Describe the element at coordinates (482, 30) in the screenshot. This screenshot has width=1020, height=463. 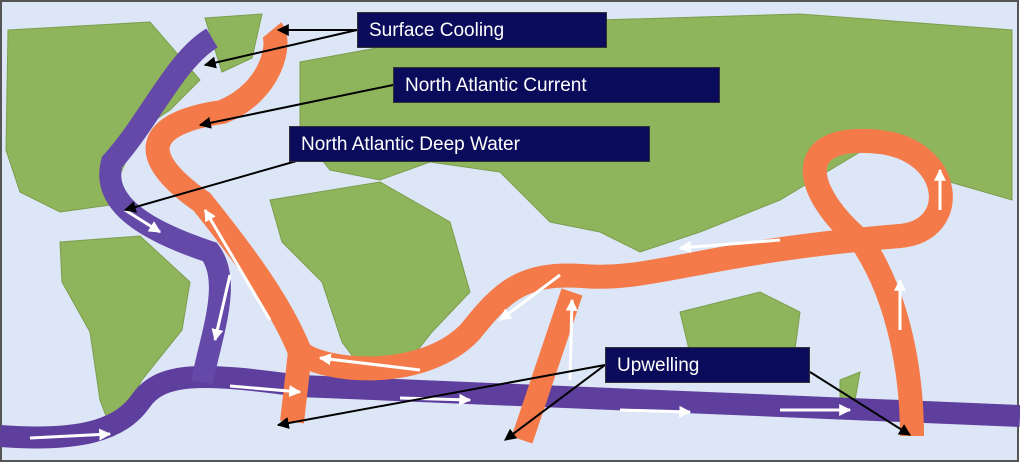
I see `label-surface-cooling: Surface Cooling` at that location.